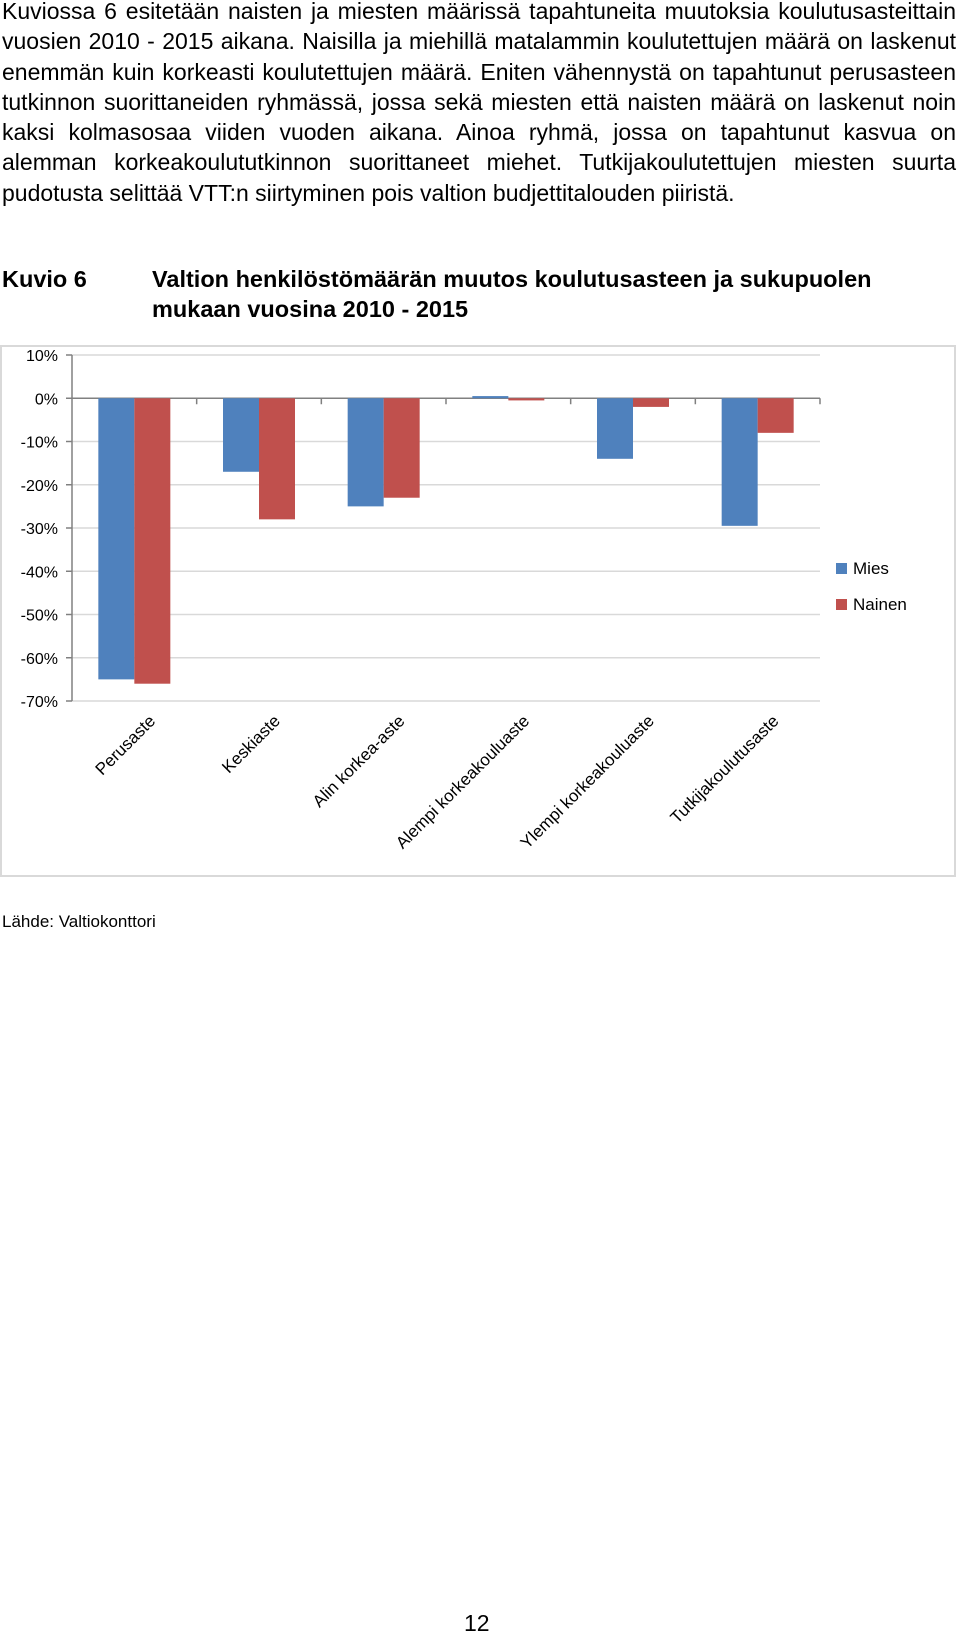  What do you see at coordinates (725, 769) in the screenshot?
I see `x-category-label: Tutkijakoulutusaste` at bounding box center [725, 769].